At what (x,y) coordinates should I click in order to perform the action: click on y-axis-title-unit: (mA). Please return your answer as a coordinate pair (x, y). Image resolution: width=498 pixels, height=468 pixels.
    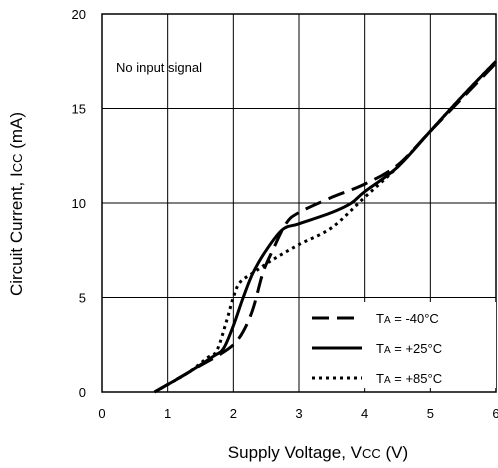
    Looking at the image, I should click on (16, 133).